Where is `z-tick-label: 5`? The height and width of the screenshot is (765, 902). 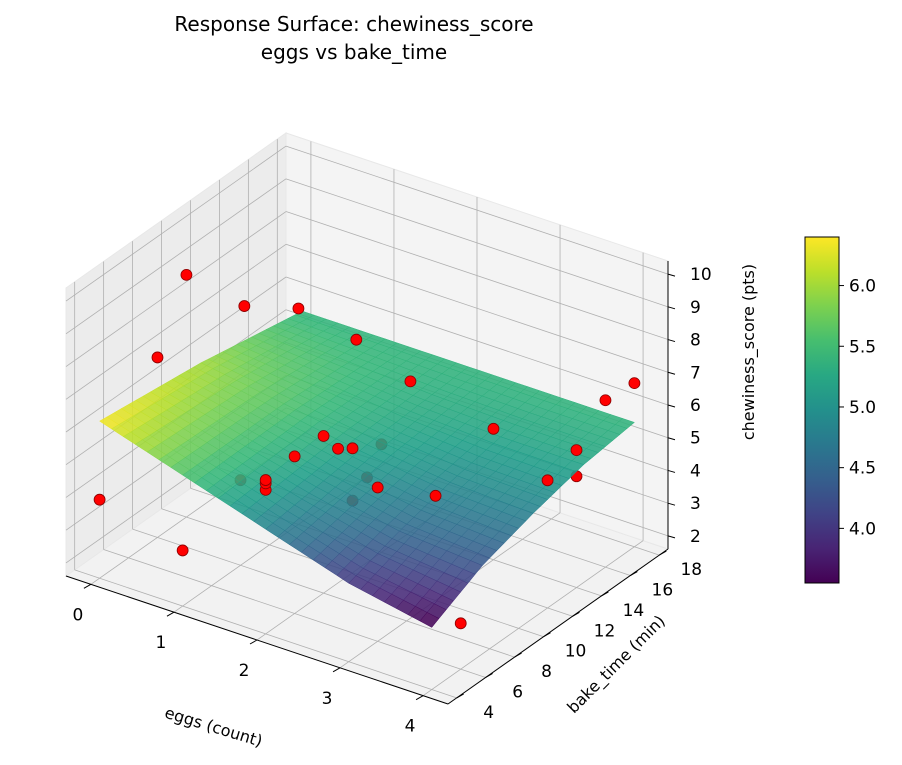
z-tick-label: 5 is located at coordinates (695, 439).